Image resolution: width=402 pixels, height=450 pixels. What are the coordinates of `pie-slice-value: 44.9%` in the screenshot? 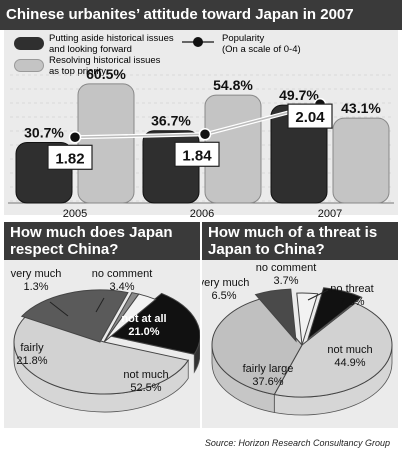 It's located at (349, 363).